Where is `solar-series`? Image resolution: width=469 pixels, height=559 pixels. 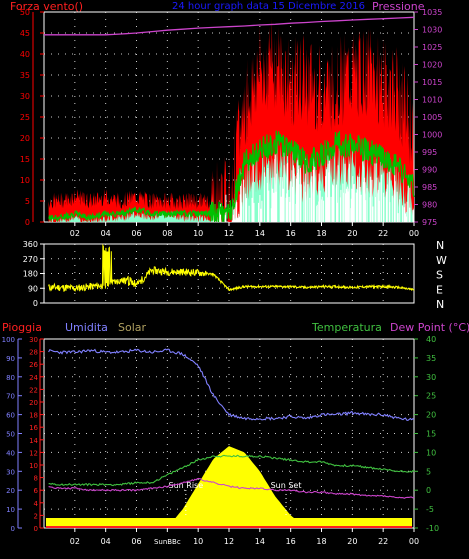 solar-series is located at coordinates (229, 487).